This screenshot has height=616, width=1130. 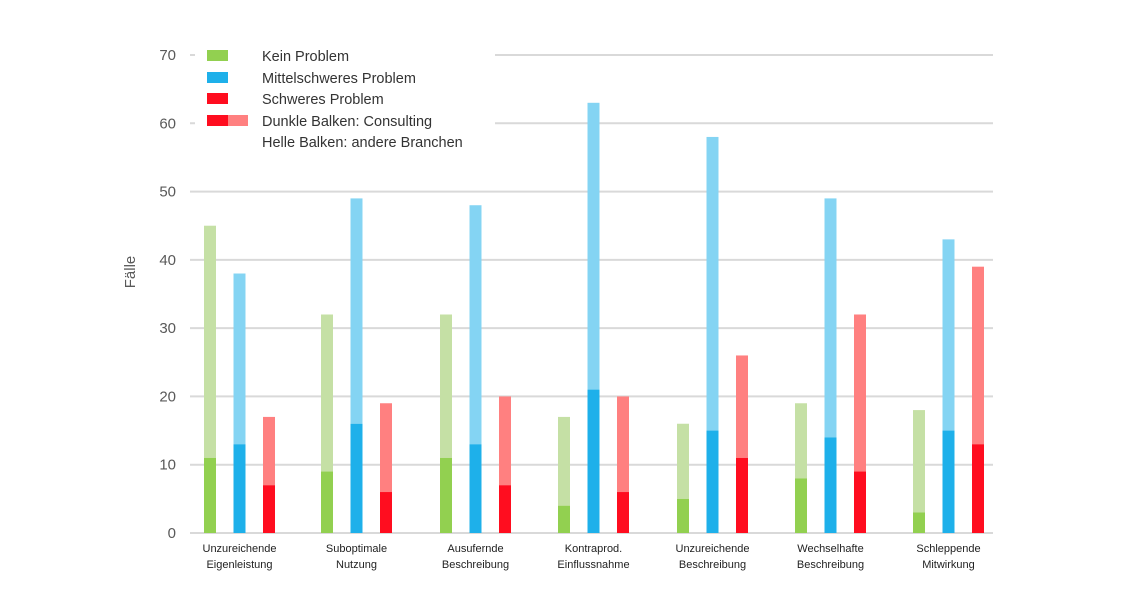 I want to click on legend-swatch-schweres-problem, so click(x=217, y=98).